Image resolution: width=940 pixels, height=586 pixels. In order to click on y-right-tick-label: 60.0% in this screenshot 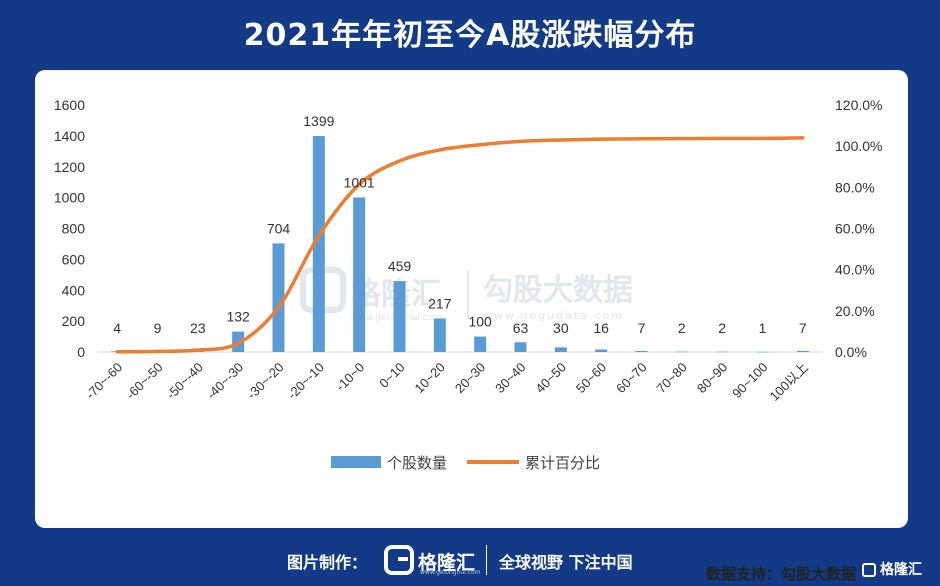, I will do `click(855, 229)`.